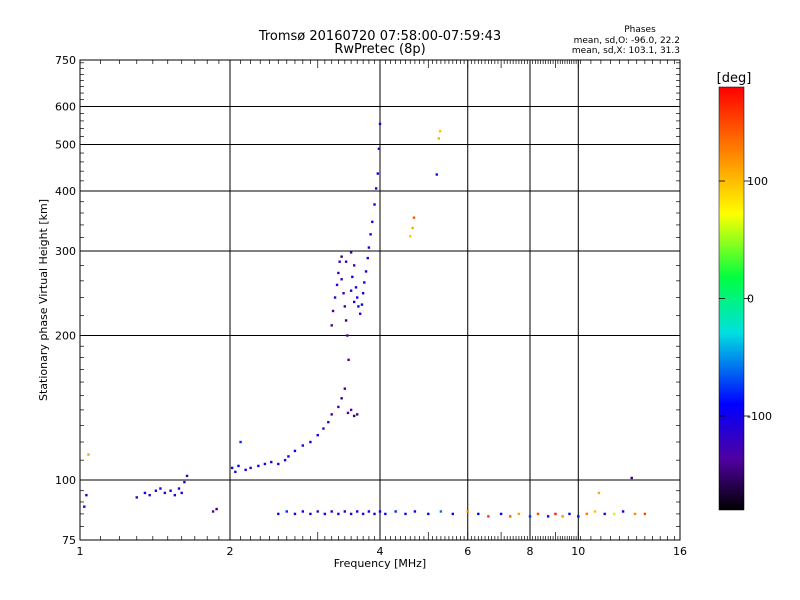 The image size is (800, 600). I want to click on stats-line-o: mean, sd,O: -96.0, 22.2, so click(627, 41).